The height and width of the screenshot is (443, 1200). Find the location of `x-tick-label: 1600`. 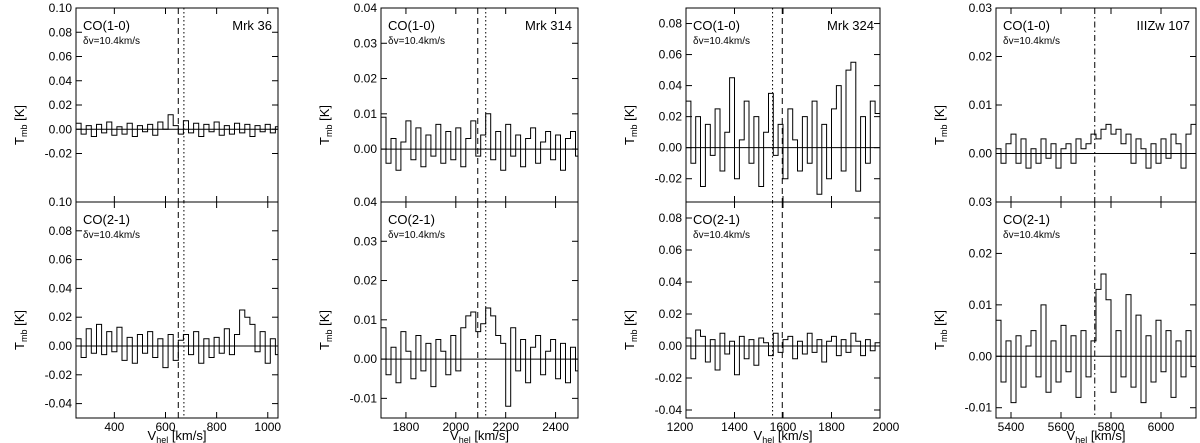

x-tick-label: 1600 is located at coordinates (783, 427).